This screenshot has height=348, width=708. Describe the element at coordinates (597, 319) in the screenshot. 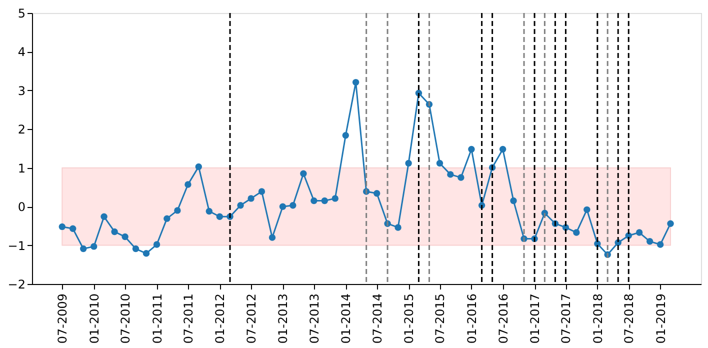

I see `x-tick-label: 01-2018` at that location.